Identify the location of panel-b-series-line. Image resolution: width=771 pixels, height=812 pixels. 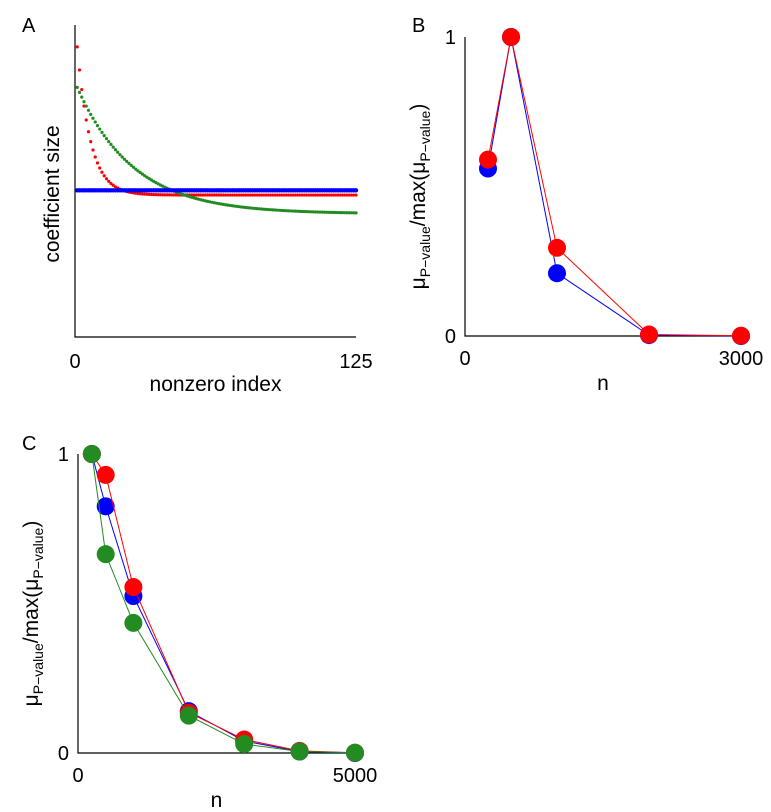
(614, 186).